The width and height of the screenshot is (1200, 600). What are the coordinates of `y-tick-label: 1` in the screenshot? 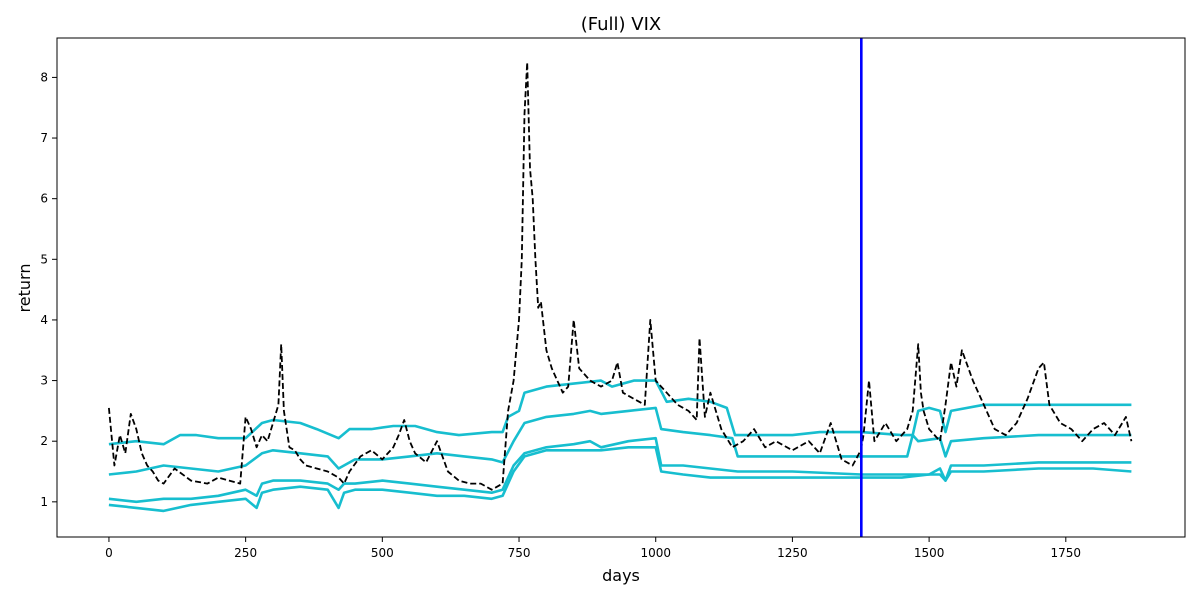 It's located at (44, 502).